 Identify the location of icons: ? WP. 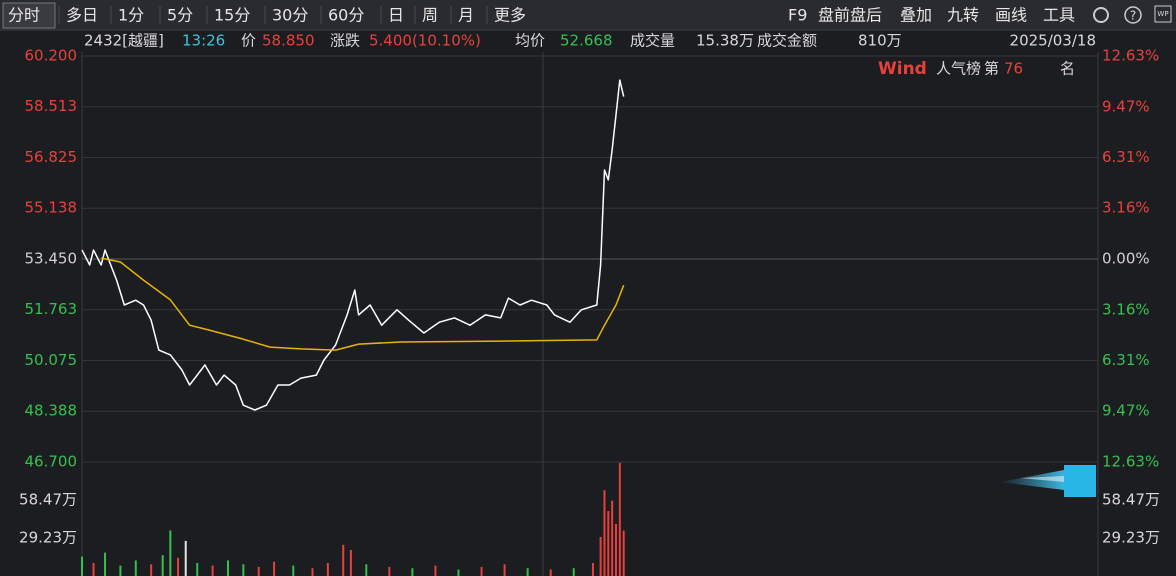
(1132, 14).